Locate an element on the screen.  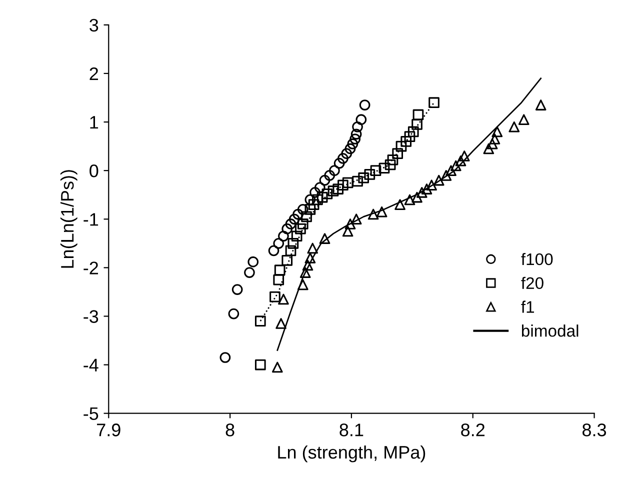
y-tick-label: -2 is located at coordinates (91, 268).